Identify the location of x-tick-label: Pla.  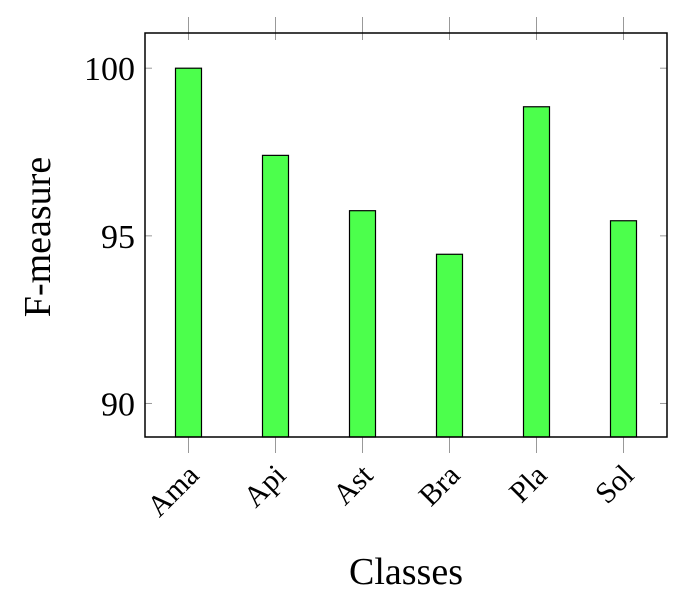
(528, 484).